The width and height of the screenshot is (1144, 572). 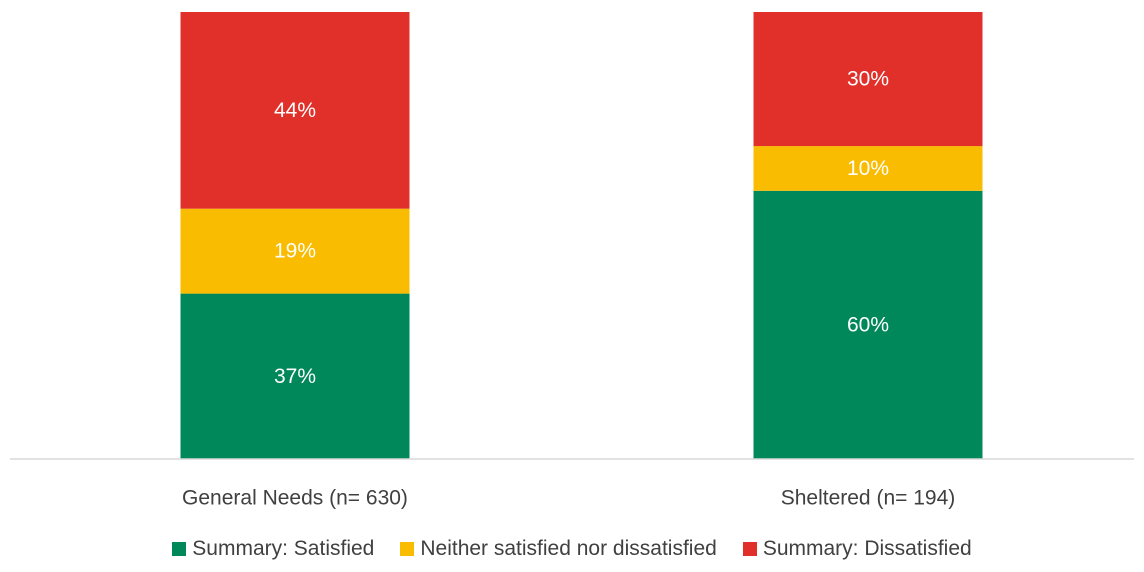 I want to click on legend-label: Summary: Satisfied, so click(x=283, y=548).